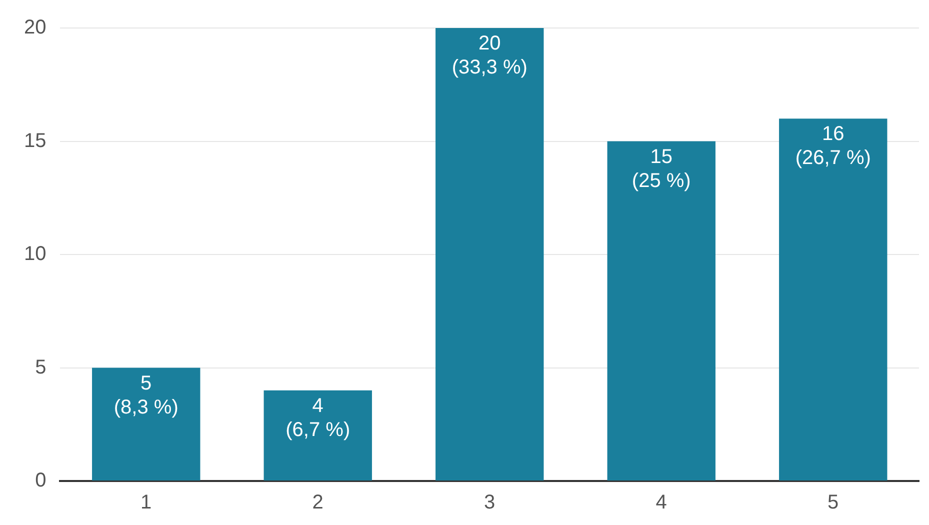 The height and width of the screenshot is (525, 929). Describe the element at coordinates (146, 503) in the screenshot. I see `x-tick-label: 1` at that location.